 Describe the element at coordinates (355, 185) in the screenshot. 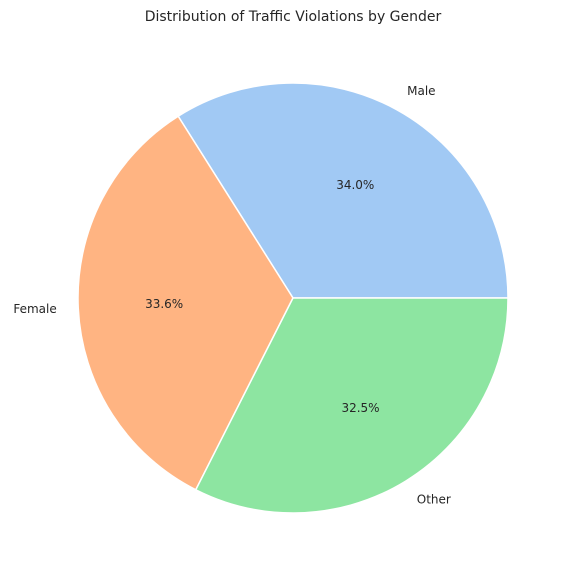

I see `percent-label-male: 34.0%` at that location.